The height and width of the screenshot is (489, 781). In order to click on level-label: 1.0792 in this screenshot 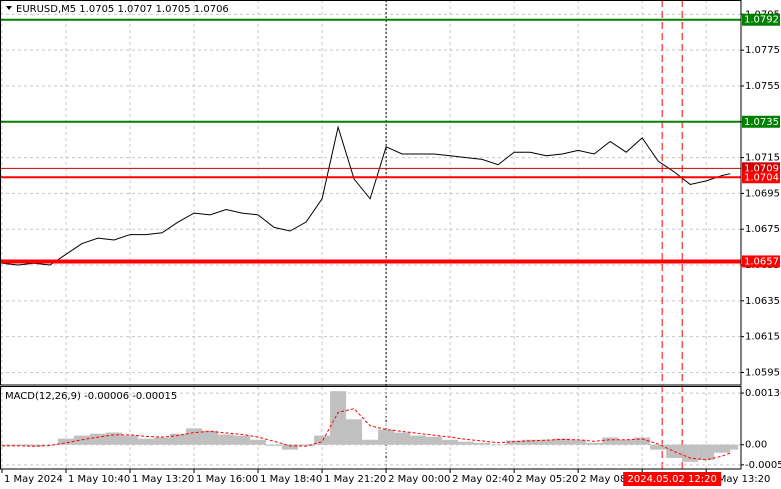, I will do `click(761, 20)`.